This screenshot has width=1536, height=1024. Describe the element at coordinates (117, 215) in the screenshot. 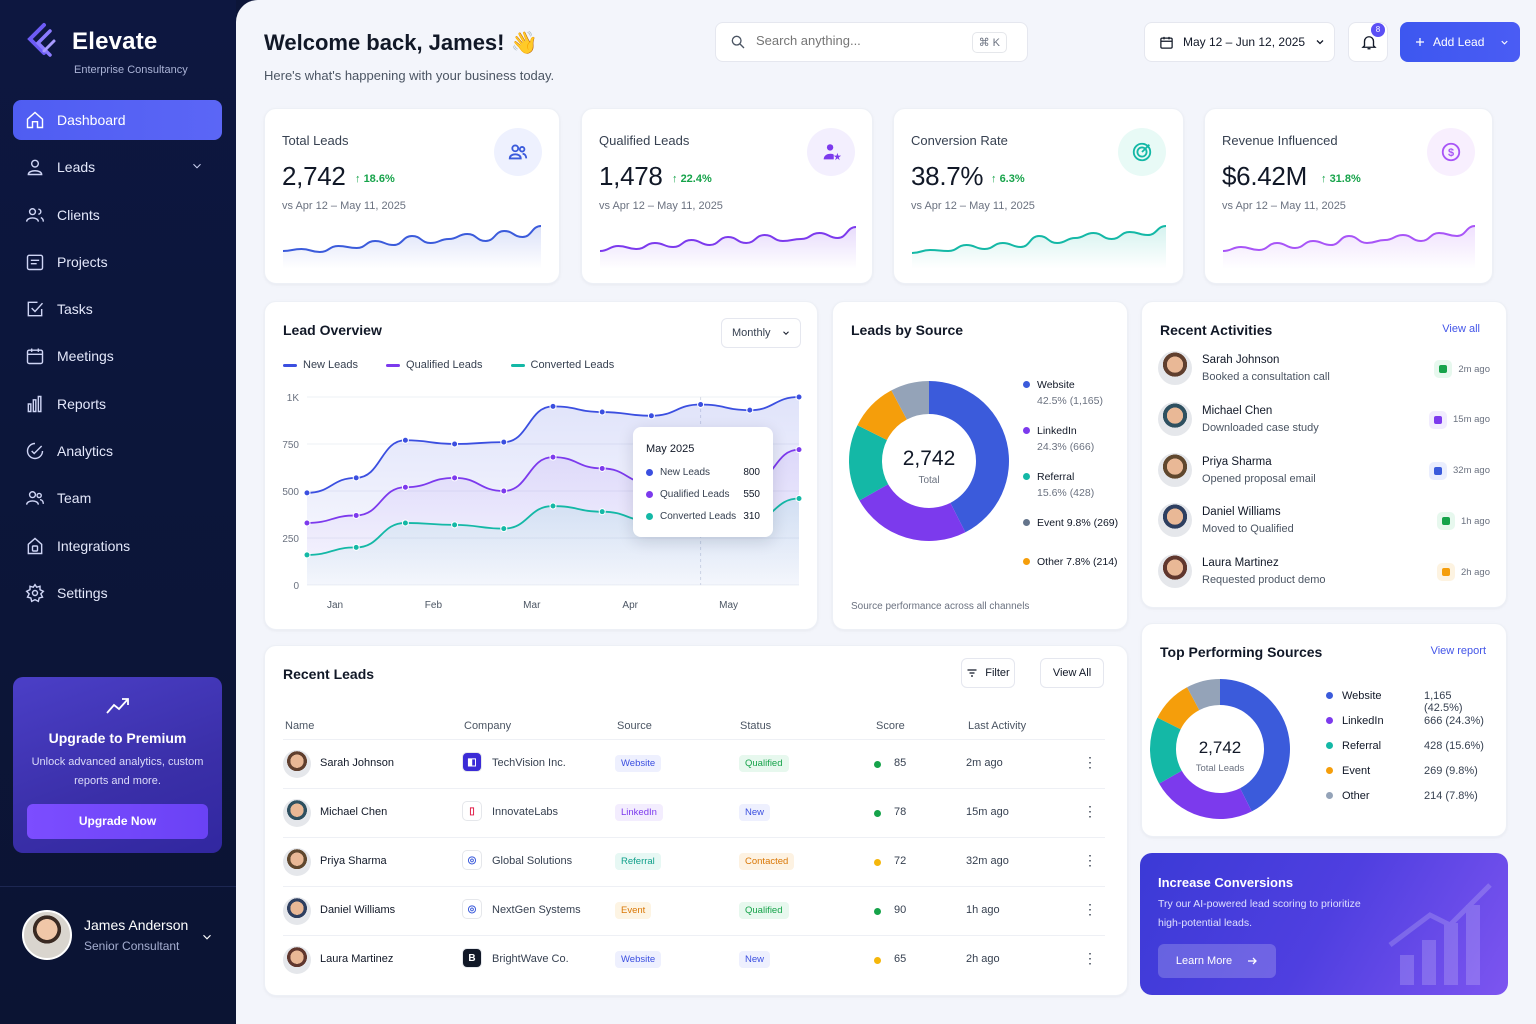

I see `sidebar-item-clients: Clients` at that location.